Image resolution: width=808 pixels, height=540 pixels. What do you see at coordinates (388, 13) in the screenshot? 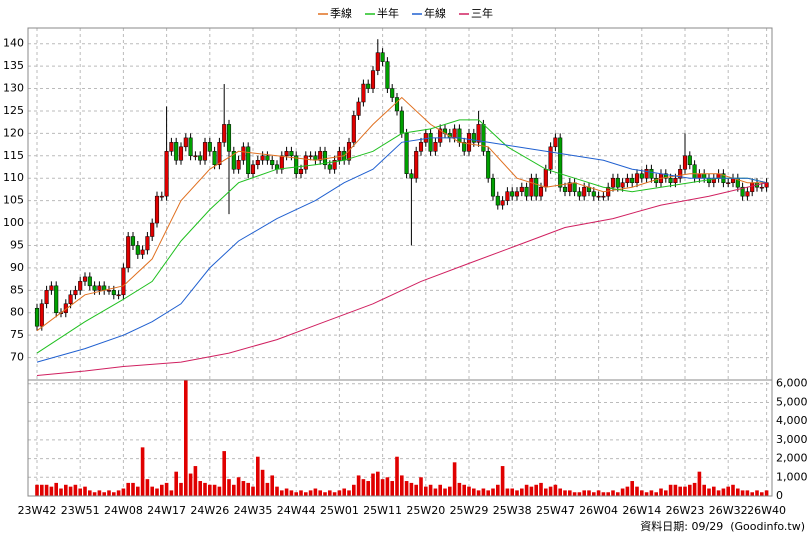
I see `legend-label: 半年` at bounding box center [388, 13].